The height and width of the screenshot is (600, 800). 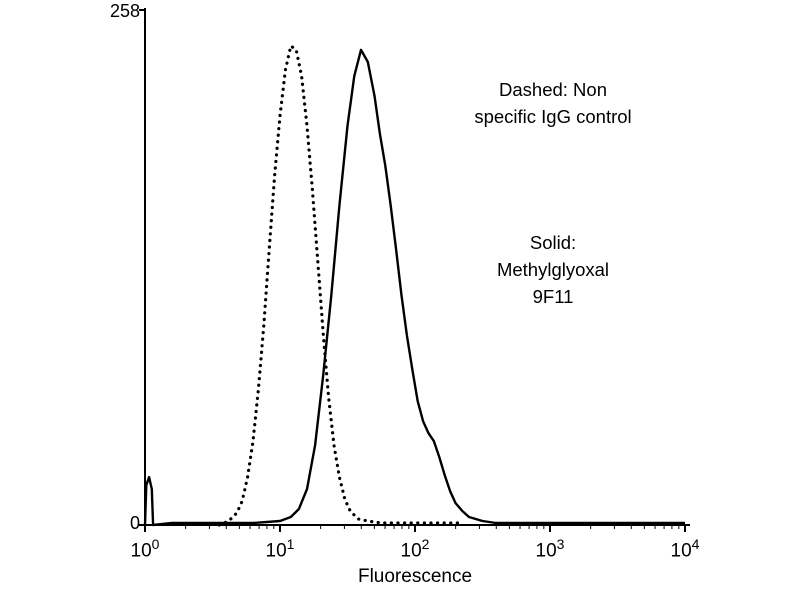 What do you see at coordinates (553, 89) in the screenshot?
I see `annotation-line: Dashed: Non` at bounding box center [553, 89].